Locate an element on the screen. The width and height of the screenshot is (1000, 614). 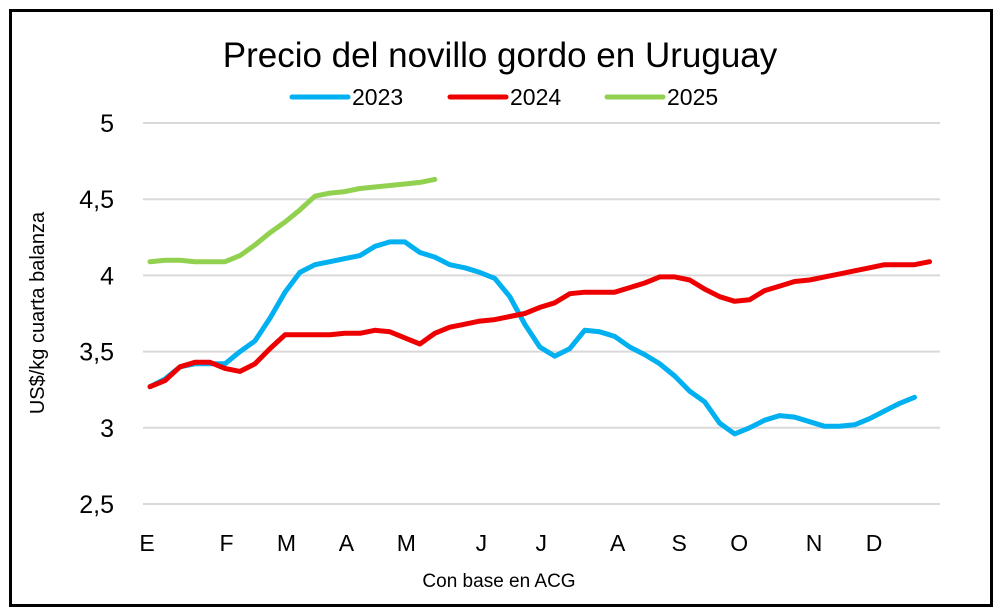
y-axis-label: US$/kg cuarta balanza is located at coordinates (38, 312).